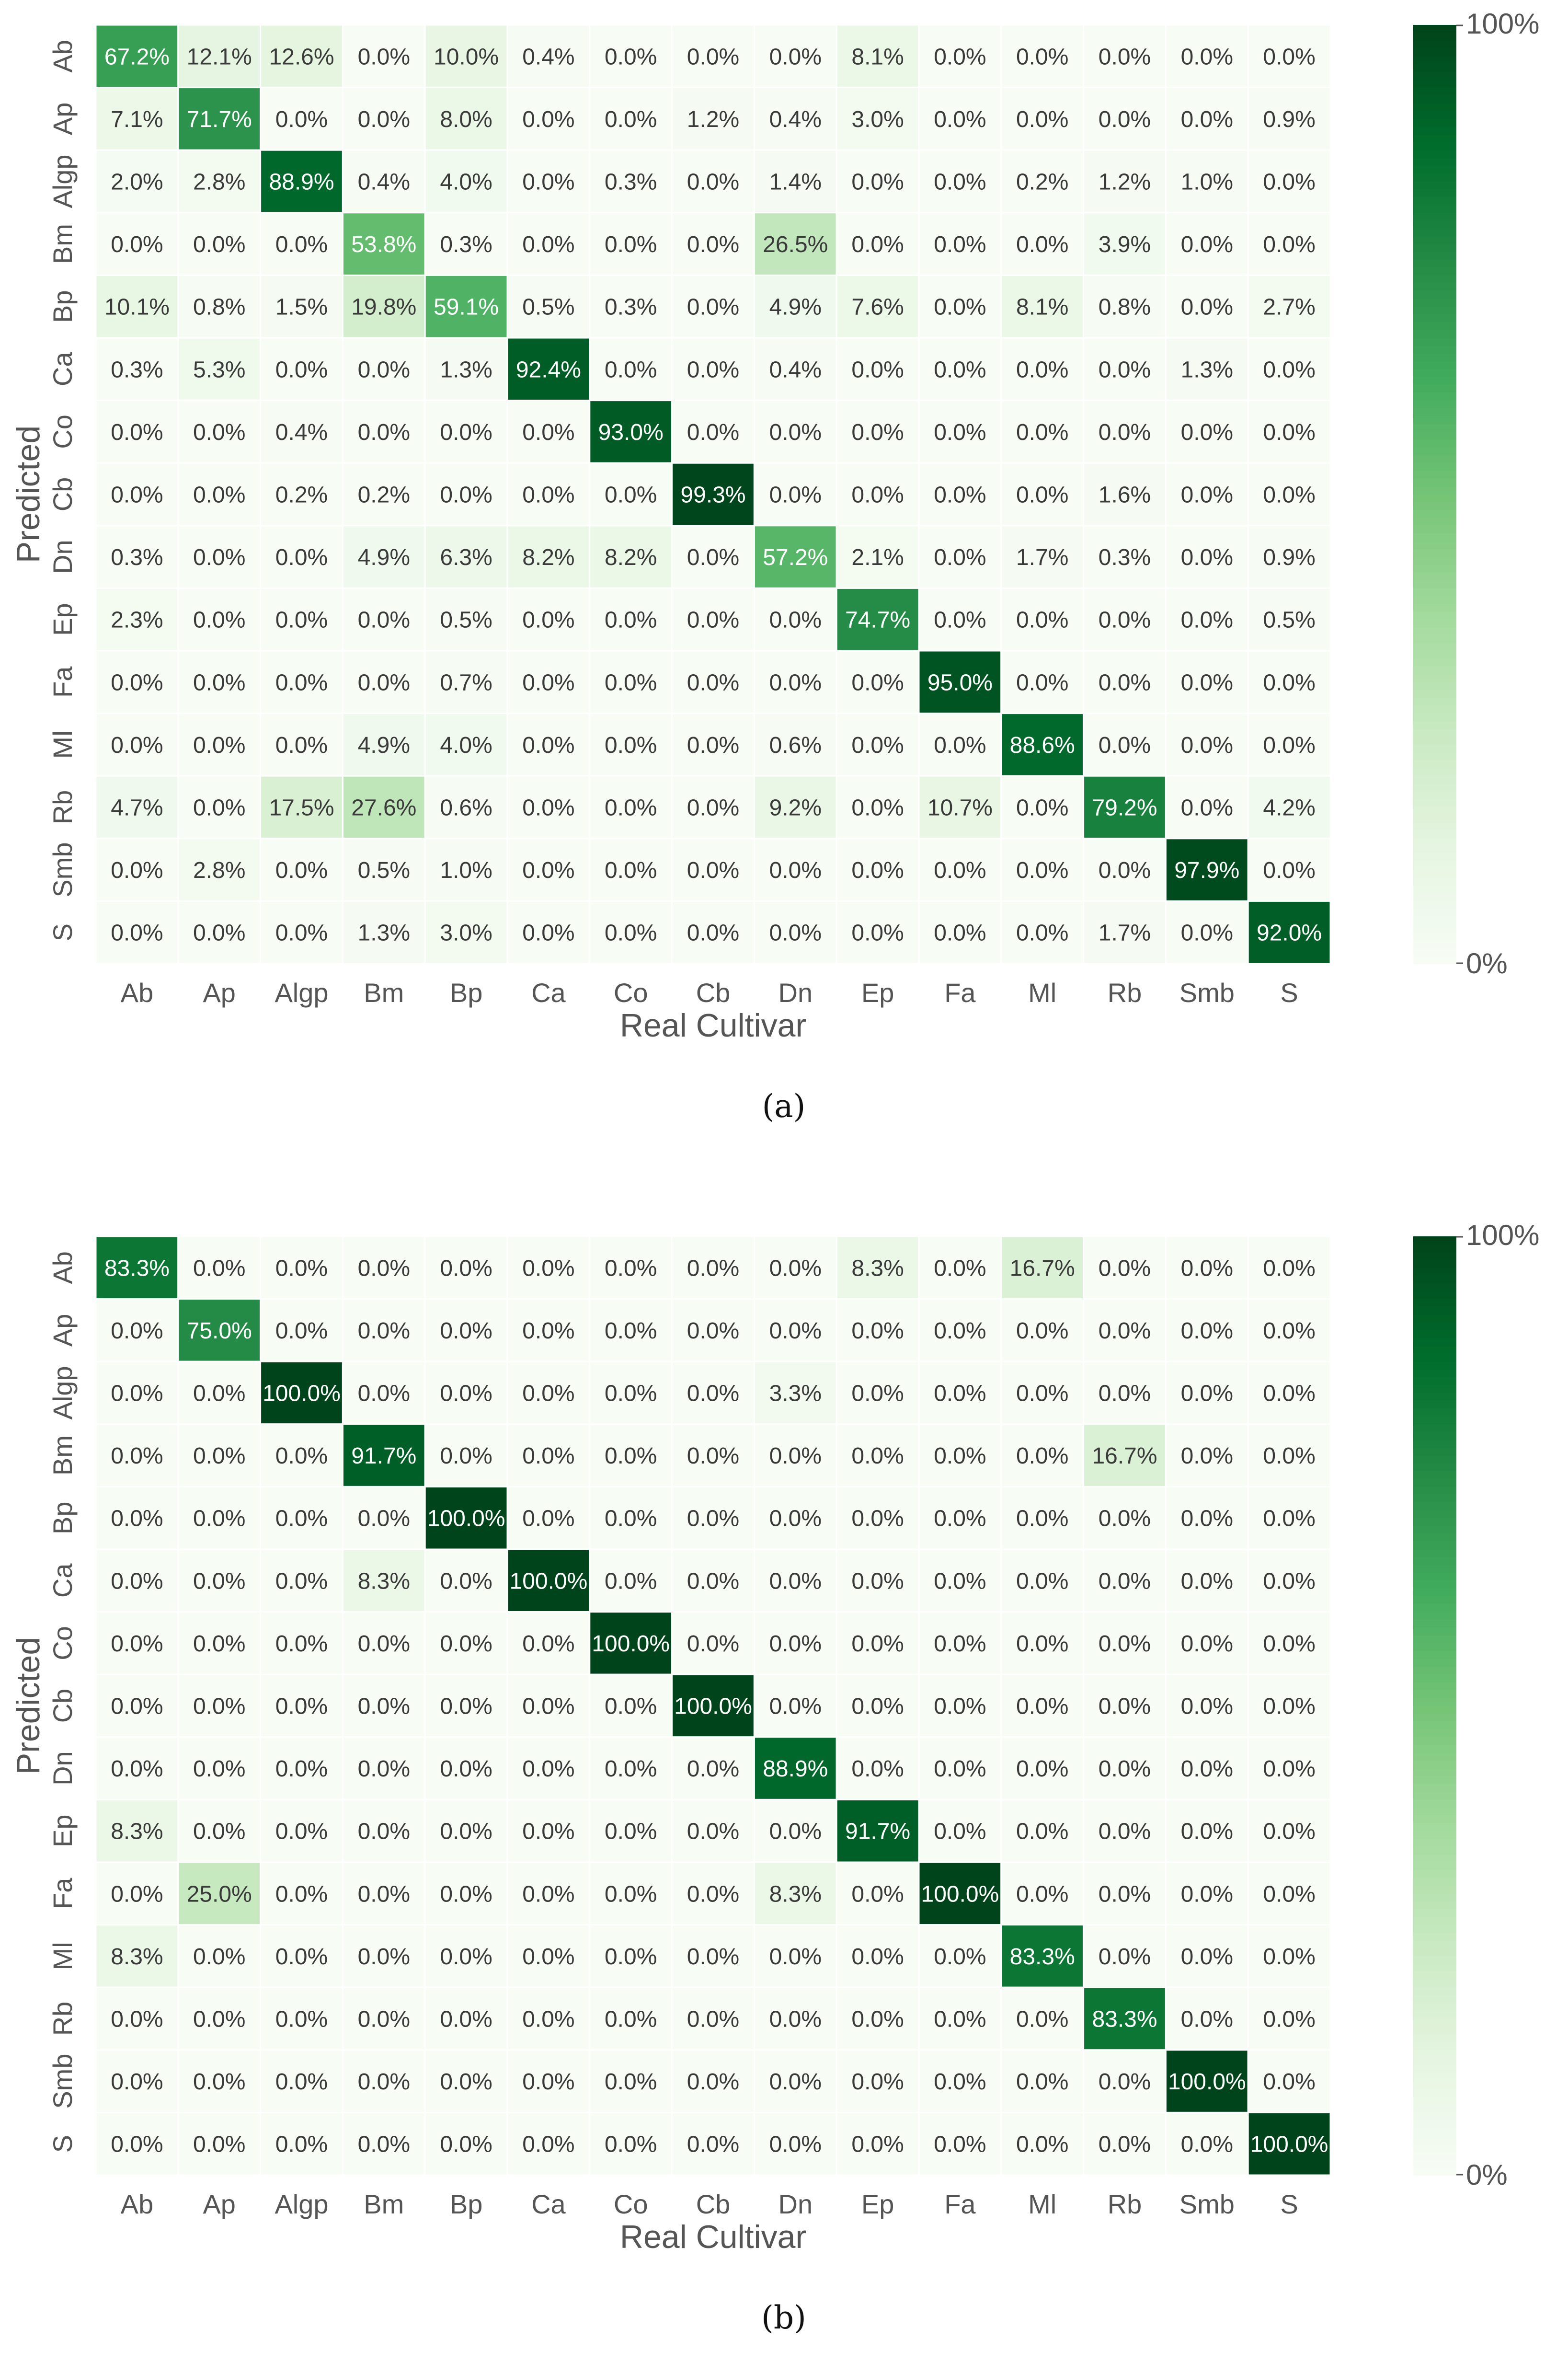 Image resolution: width=1568 pixels, height=2374 pixels. What do you see at coordinates (1042, 2204) in the screenshot?
I see `x-tick-label: Ml` at bounding box center [1042, 2204].